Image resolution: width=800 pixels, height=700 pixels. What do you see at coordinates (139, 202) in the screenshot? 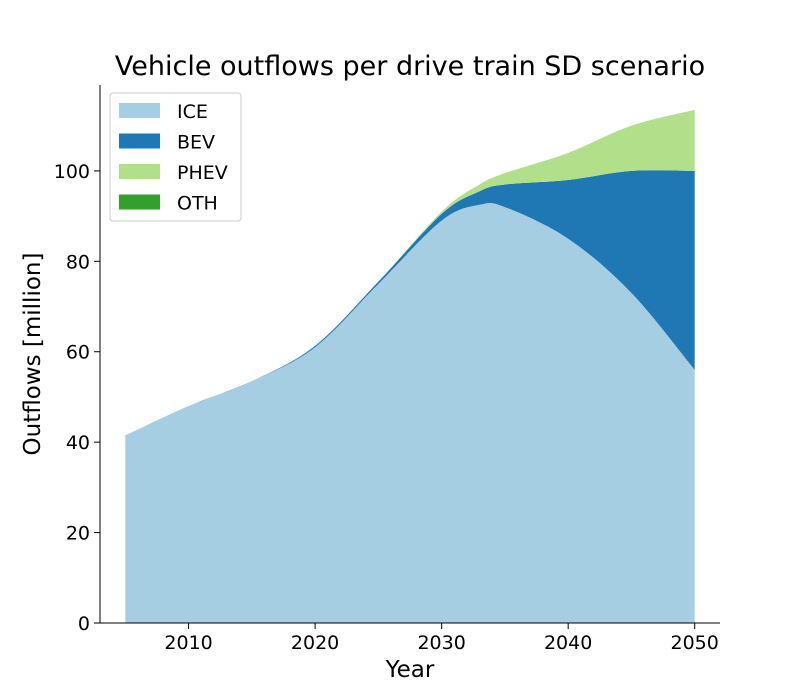
I see `legend-swatch-oth` at bounding box center [139, 202].